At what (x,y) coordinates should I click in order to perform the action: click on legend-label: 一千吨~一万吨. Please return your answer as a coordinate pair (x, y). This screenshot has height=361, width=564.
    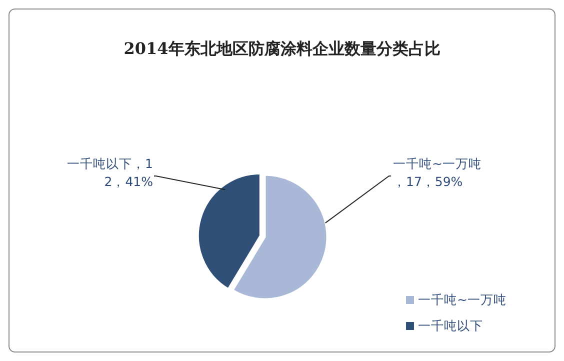
    Looking at the image, I should click on (462, 299).